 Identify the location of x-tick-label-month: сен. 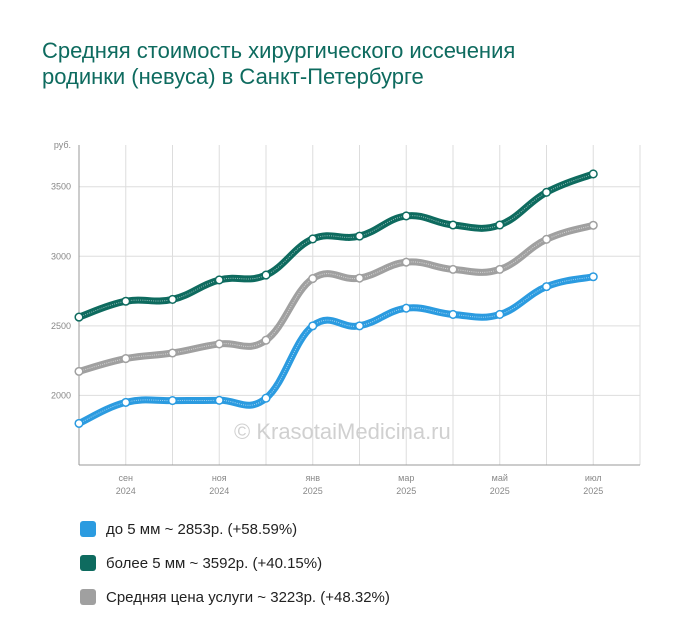
(126, 478).